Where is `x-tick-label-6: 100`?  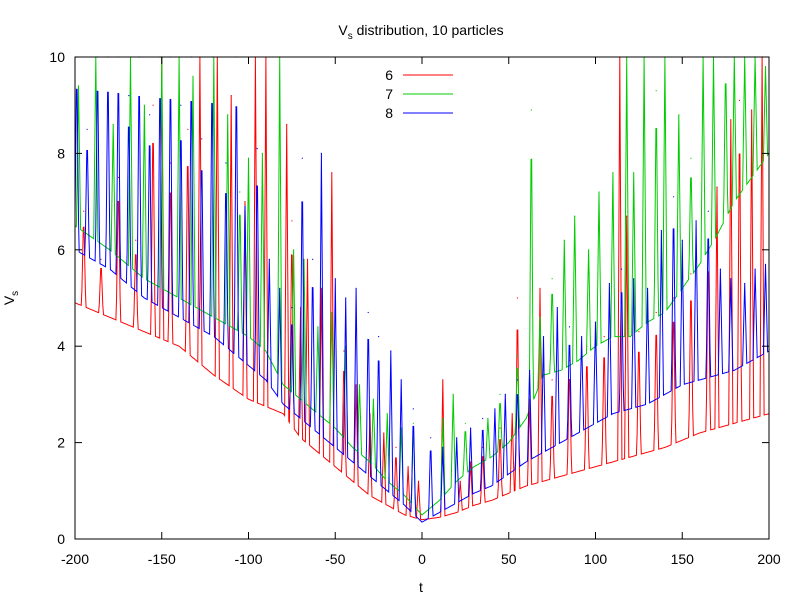
x-tick-label-6: 100 is located at coordinates (596, 559).